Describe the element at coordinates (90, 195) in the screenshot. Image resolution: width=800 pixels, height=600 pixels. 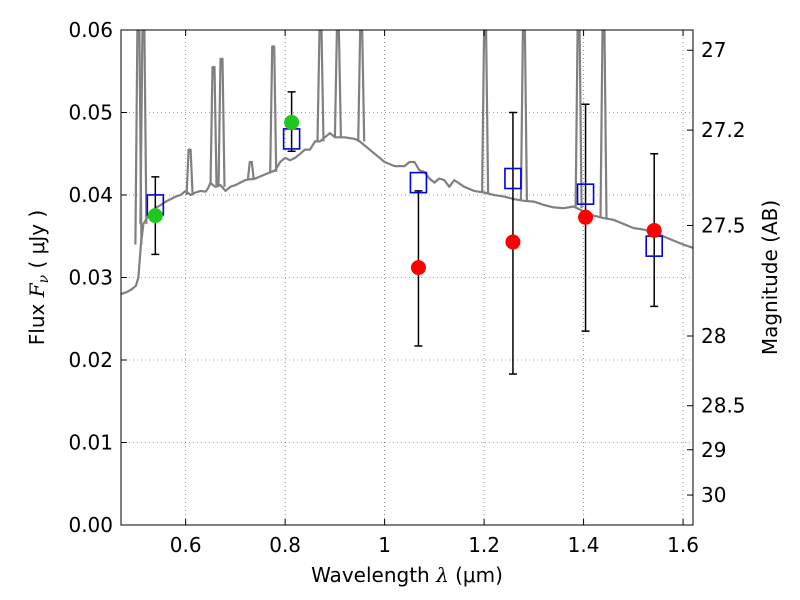
I see `y-tick-label: 0.04` at that location.